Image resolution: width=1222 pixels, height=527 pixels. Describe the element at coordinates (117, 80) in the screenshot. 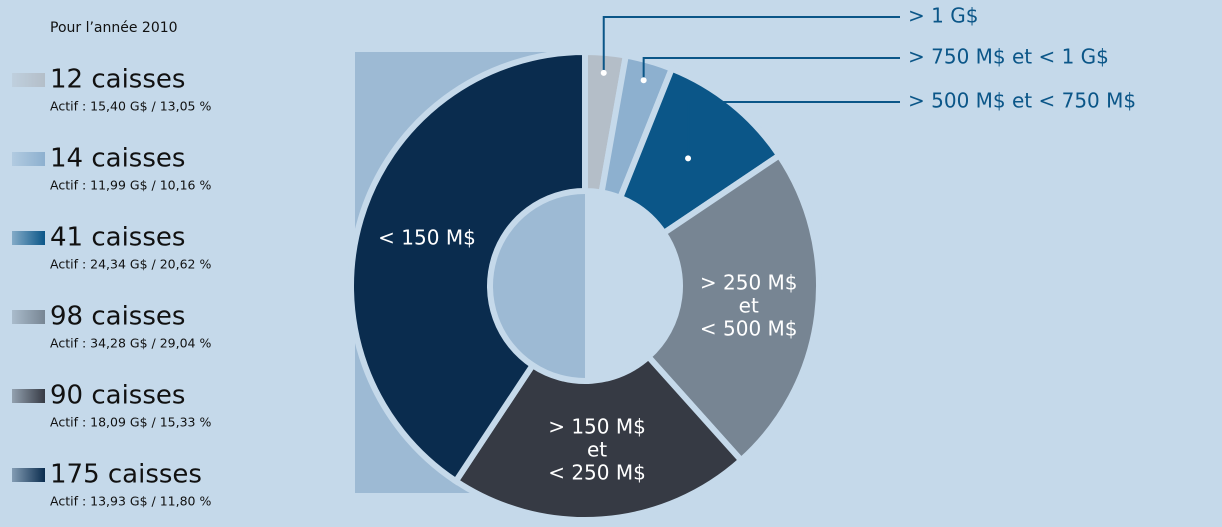

I see `legend-label: 12 caisses` at that location.